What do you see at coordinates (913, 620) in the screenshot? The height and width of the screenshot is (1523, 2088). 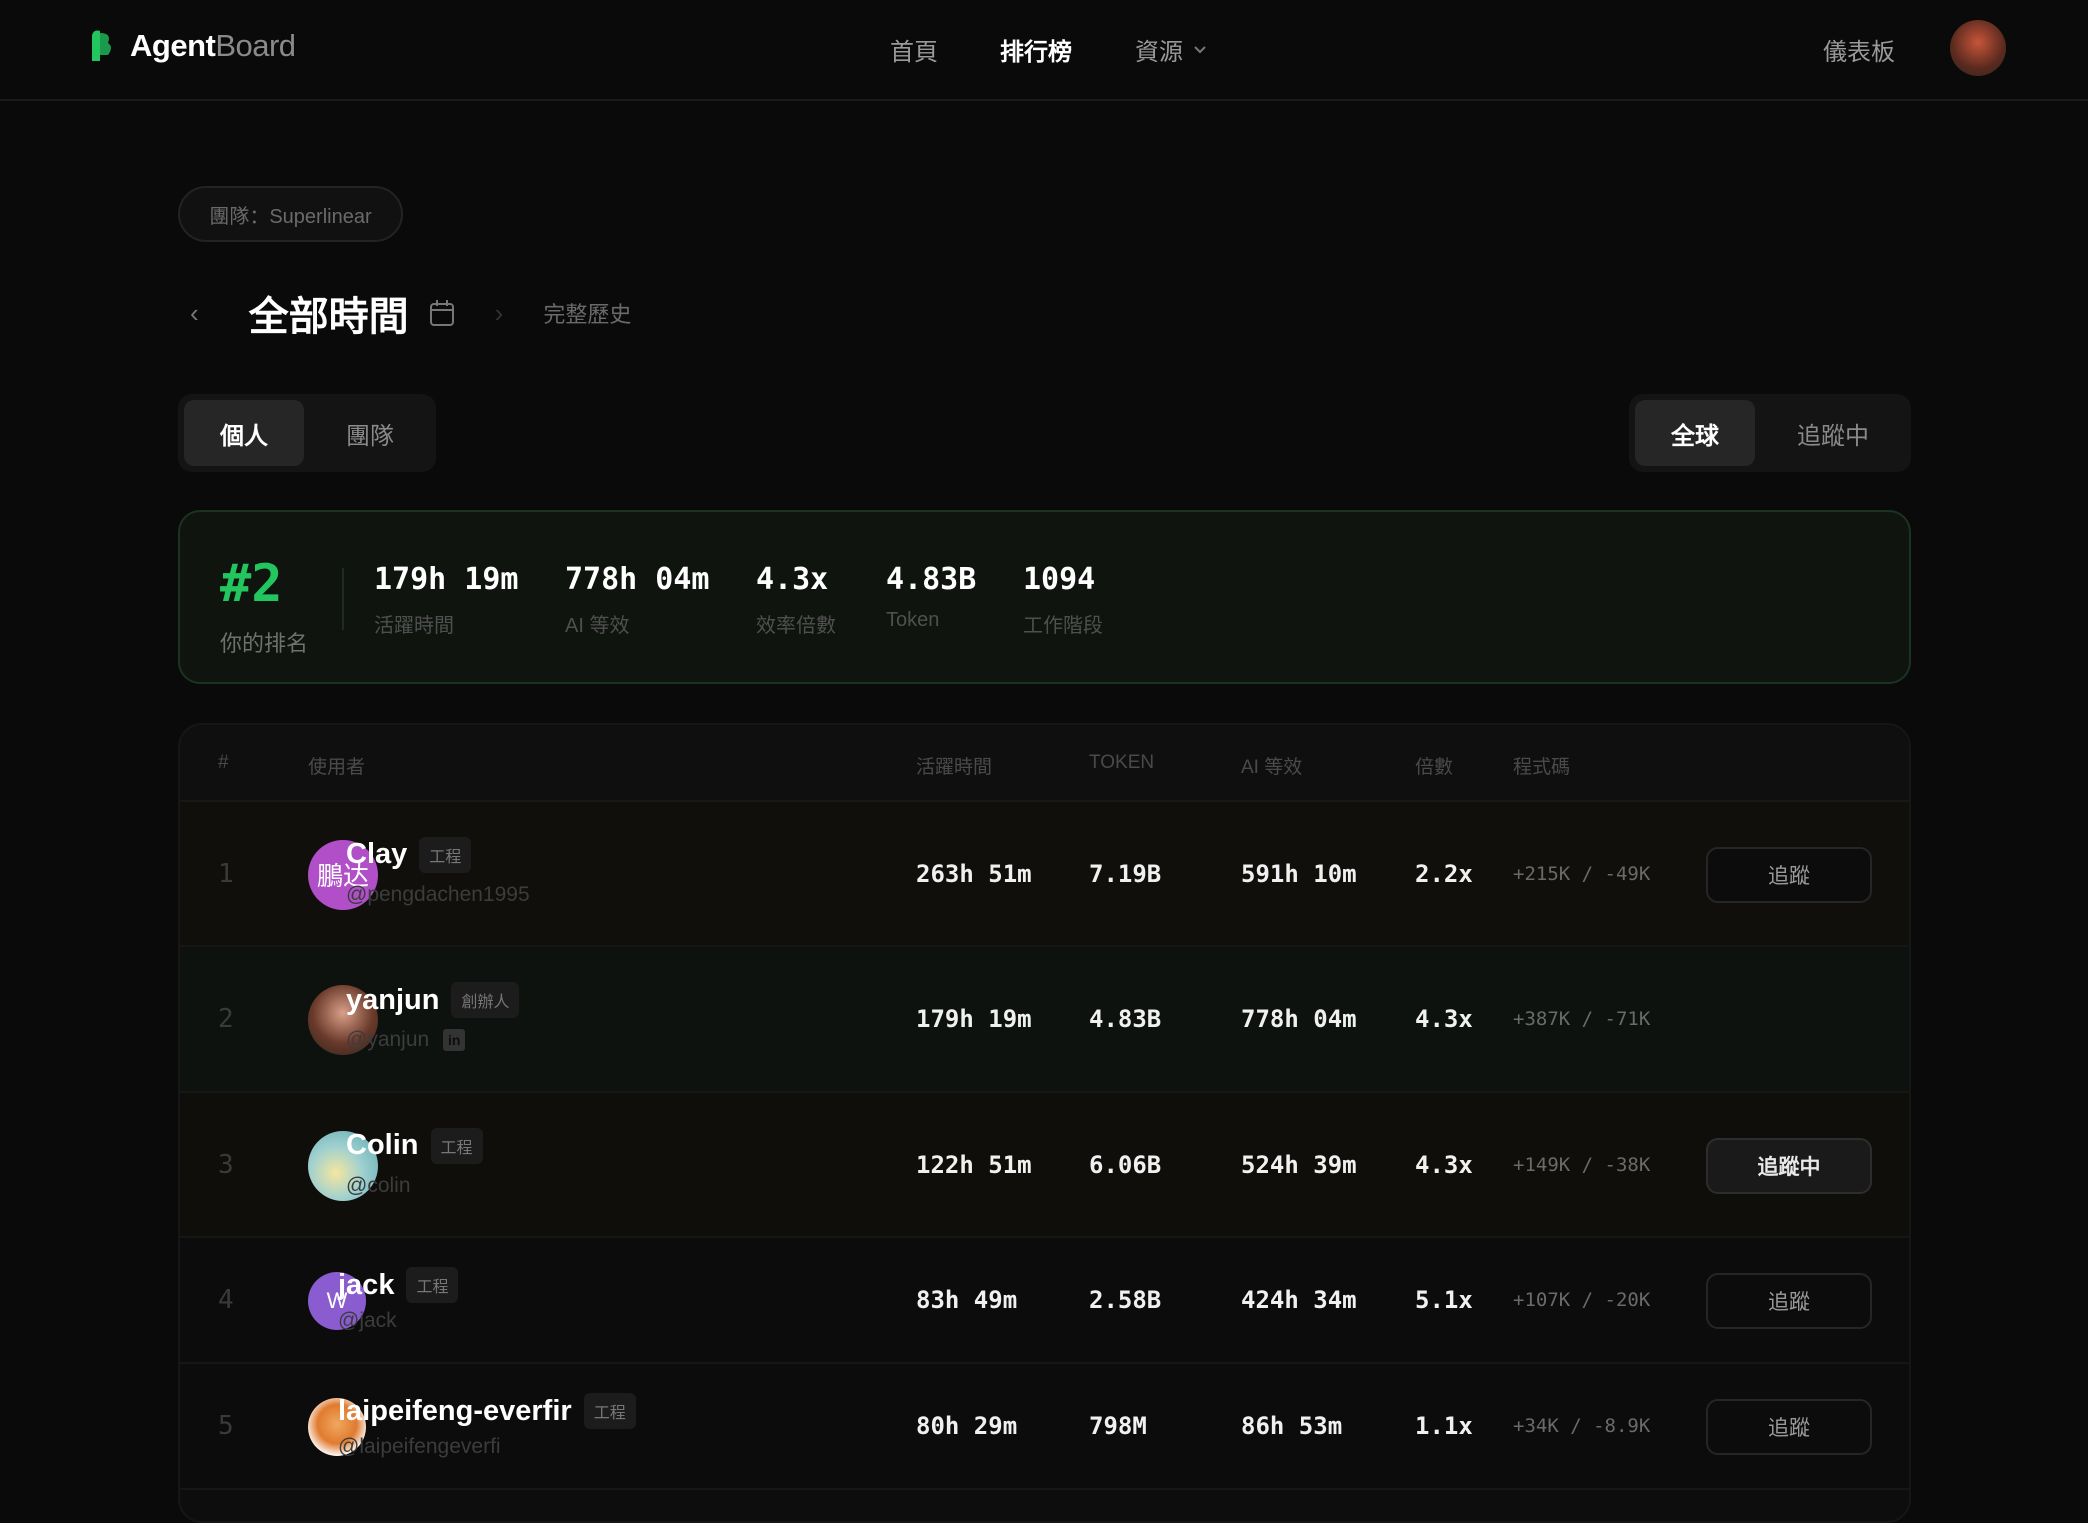 I see `stat-label: Token` at bounding box center [913, 620].